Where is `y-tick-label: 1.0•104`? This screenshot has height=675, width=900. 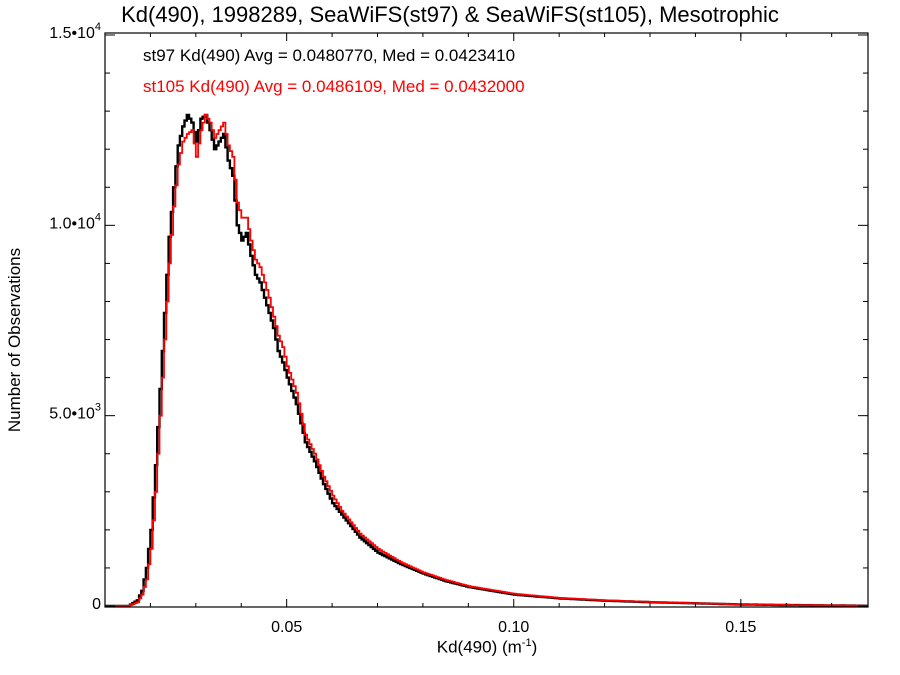
y-tick-label: 1.0•104 is located at coordinates (75, 221).